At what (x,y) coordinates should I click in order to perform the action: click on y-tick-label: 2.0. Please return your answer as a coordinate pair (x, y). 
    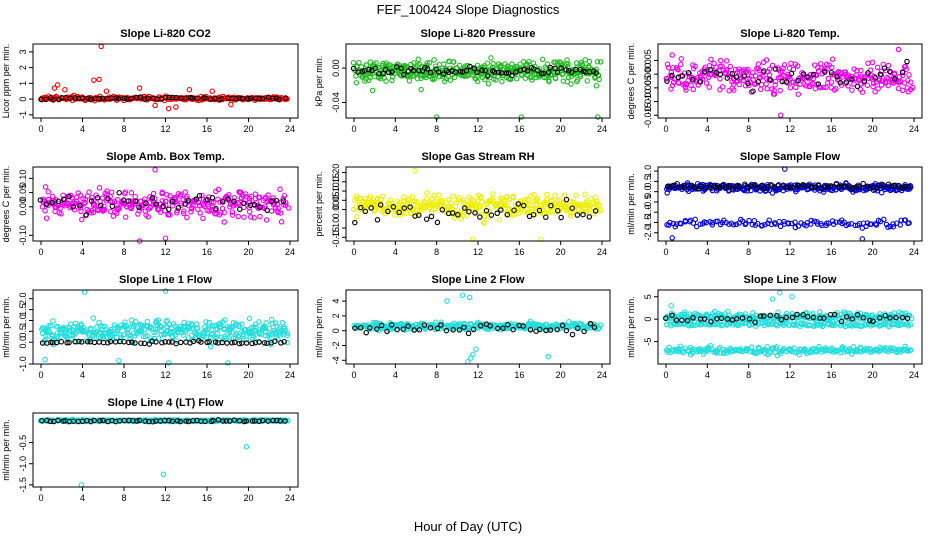
    Looking at the image, I should click on (23, 298).